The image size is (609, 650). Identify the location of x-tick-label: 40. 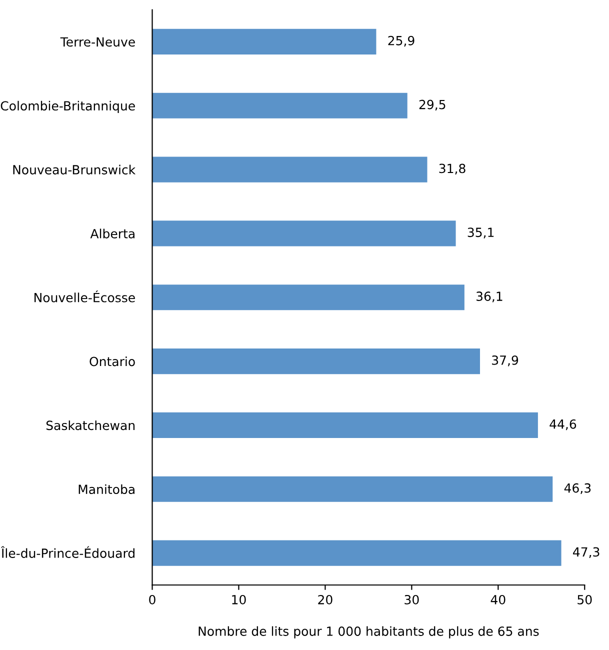
(498, 599).